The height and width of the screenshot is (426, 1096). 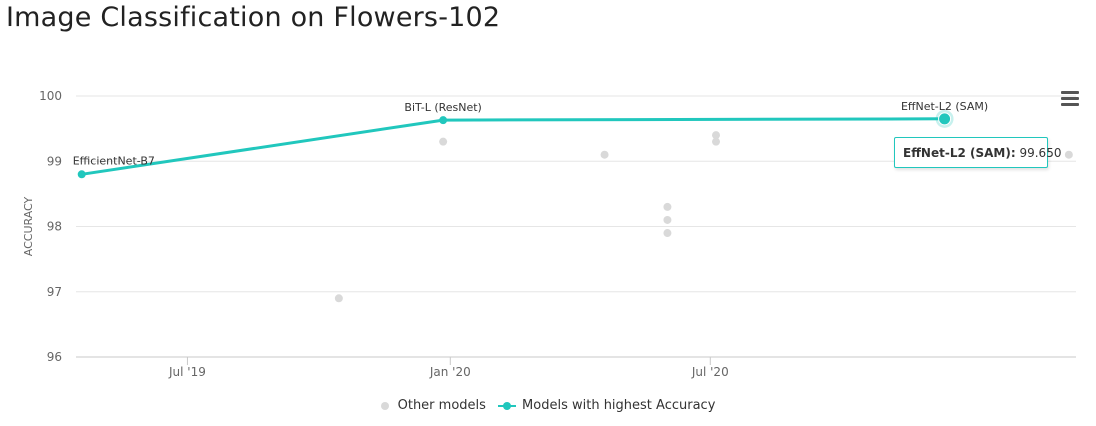 I want to click on data-label: EffNet-L2 (SAM), so click(x=944, y=106).